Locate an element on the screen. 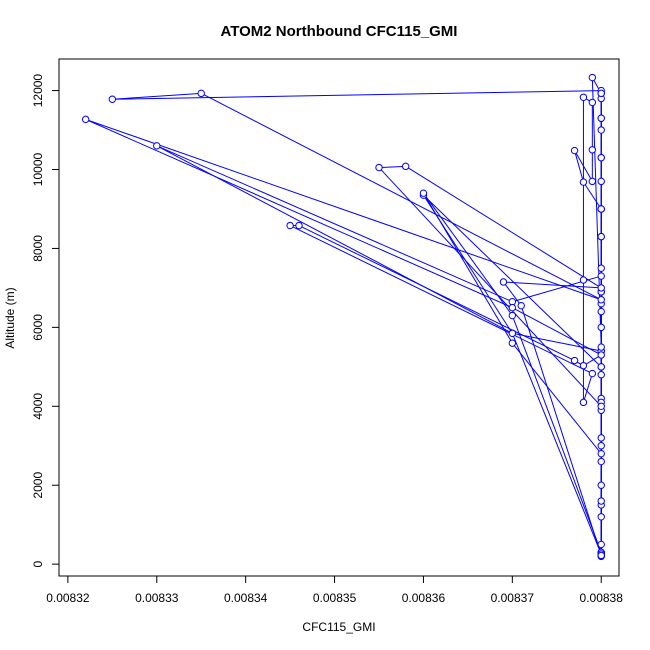  x-tick-label: 0.00836 is located at coordinates (424, 598).